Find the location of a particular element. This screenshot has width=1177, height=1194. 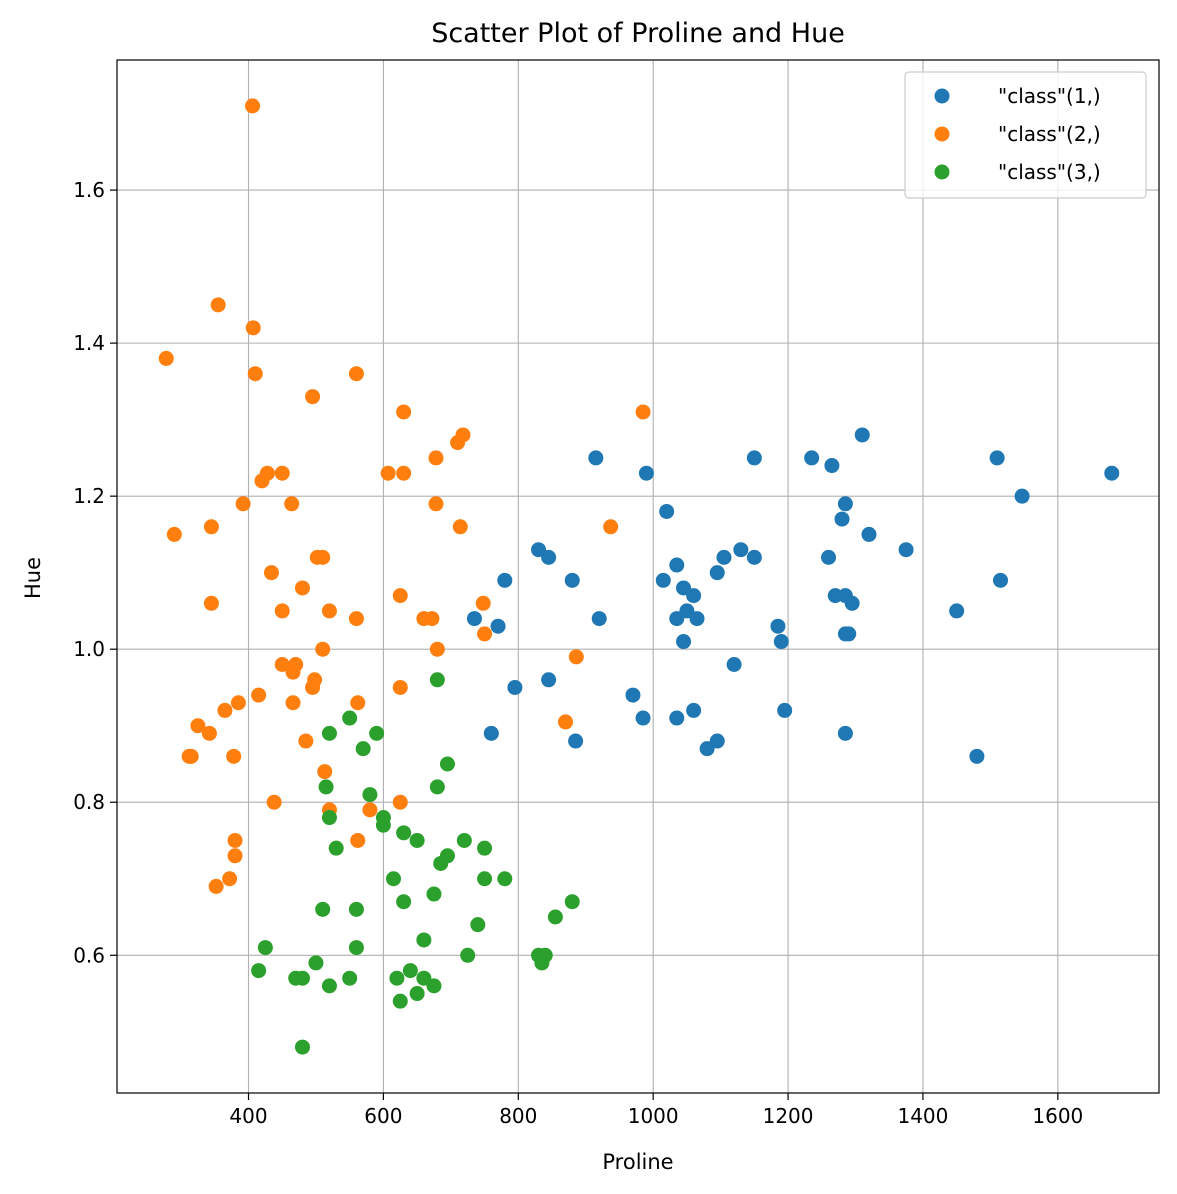

legend: "class"(1,) "class"(2,) "class"(3,) is located at coordinates (1025, 135).